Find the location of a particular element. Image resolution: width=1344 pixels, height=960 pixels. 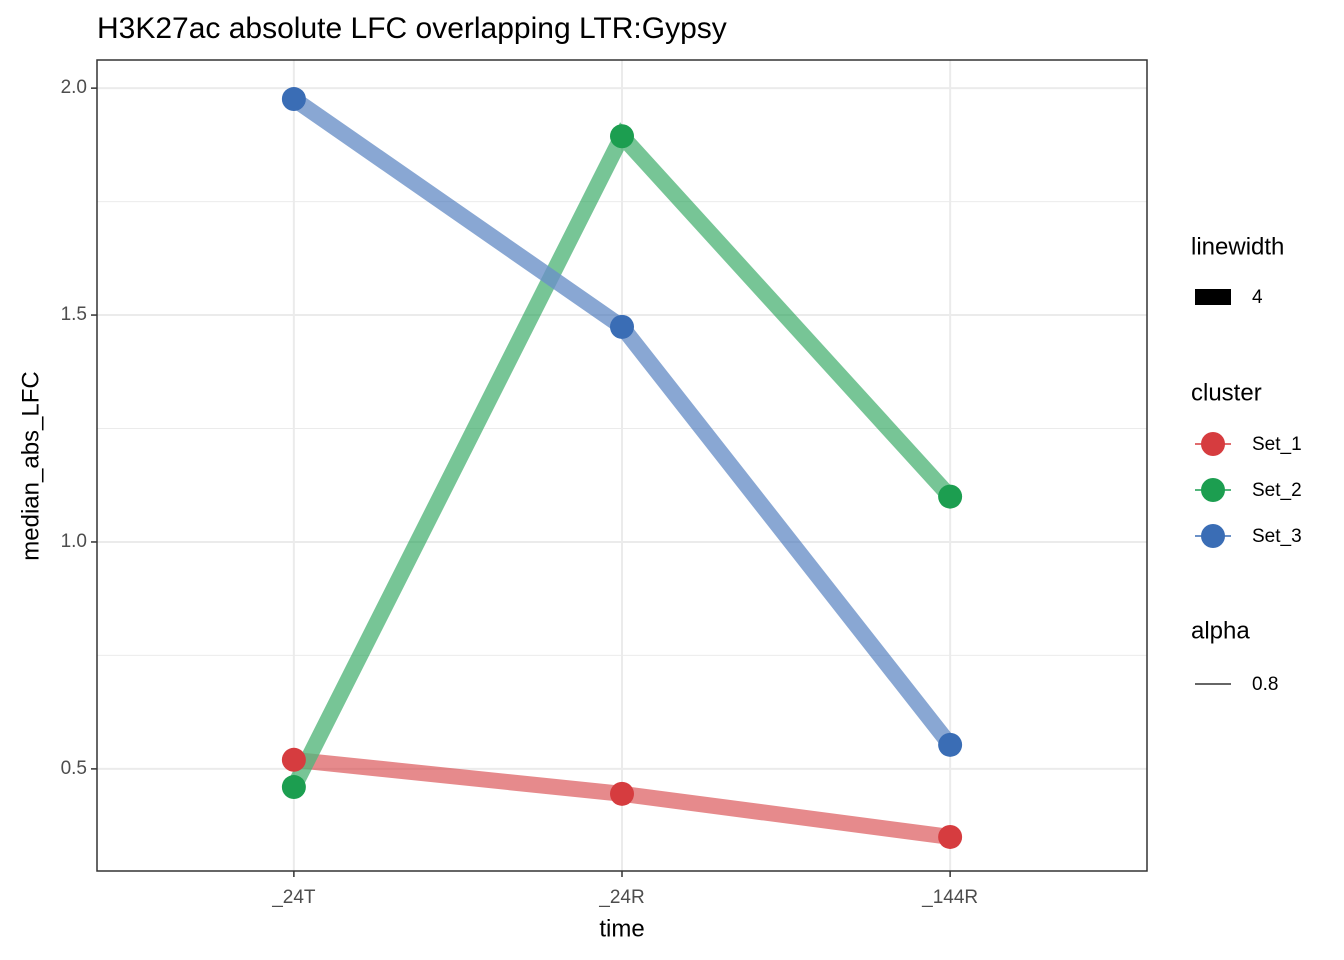

legend-title: alpha is located at coordinates (1220, 630).